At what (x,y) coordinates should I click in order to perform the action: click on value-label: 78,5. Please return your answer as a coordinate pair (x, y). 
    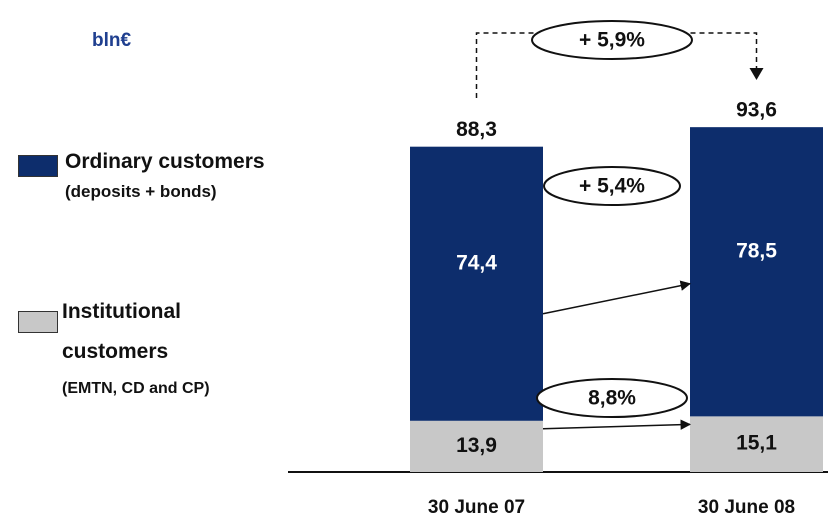
    Looking at the image, I should click on (756, 250).